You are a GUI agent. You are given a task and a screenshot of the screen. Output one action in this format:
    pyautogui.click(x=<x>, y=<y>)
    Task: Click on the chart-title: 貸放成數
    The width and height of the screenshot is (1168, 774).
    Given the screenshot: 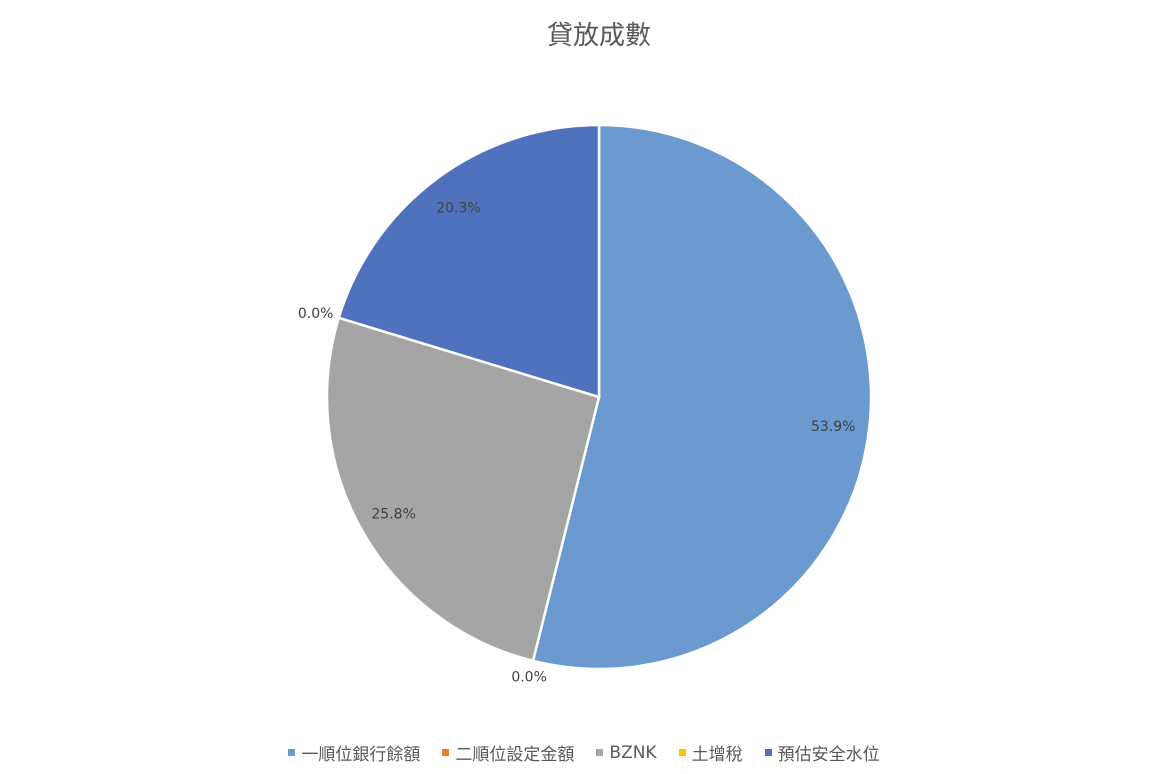 What is the action you would take?
    pyautogui.click(x=599, y=36)
    